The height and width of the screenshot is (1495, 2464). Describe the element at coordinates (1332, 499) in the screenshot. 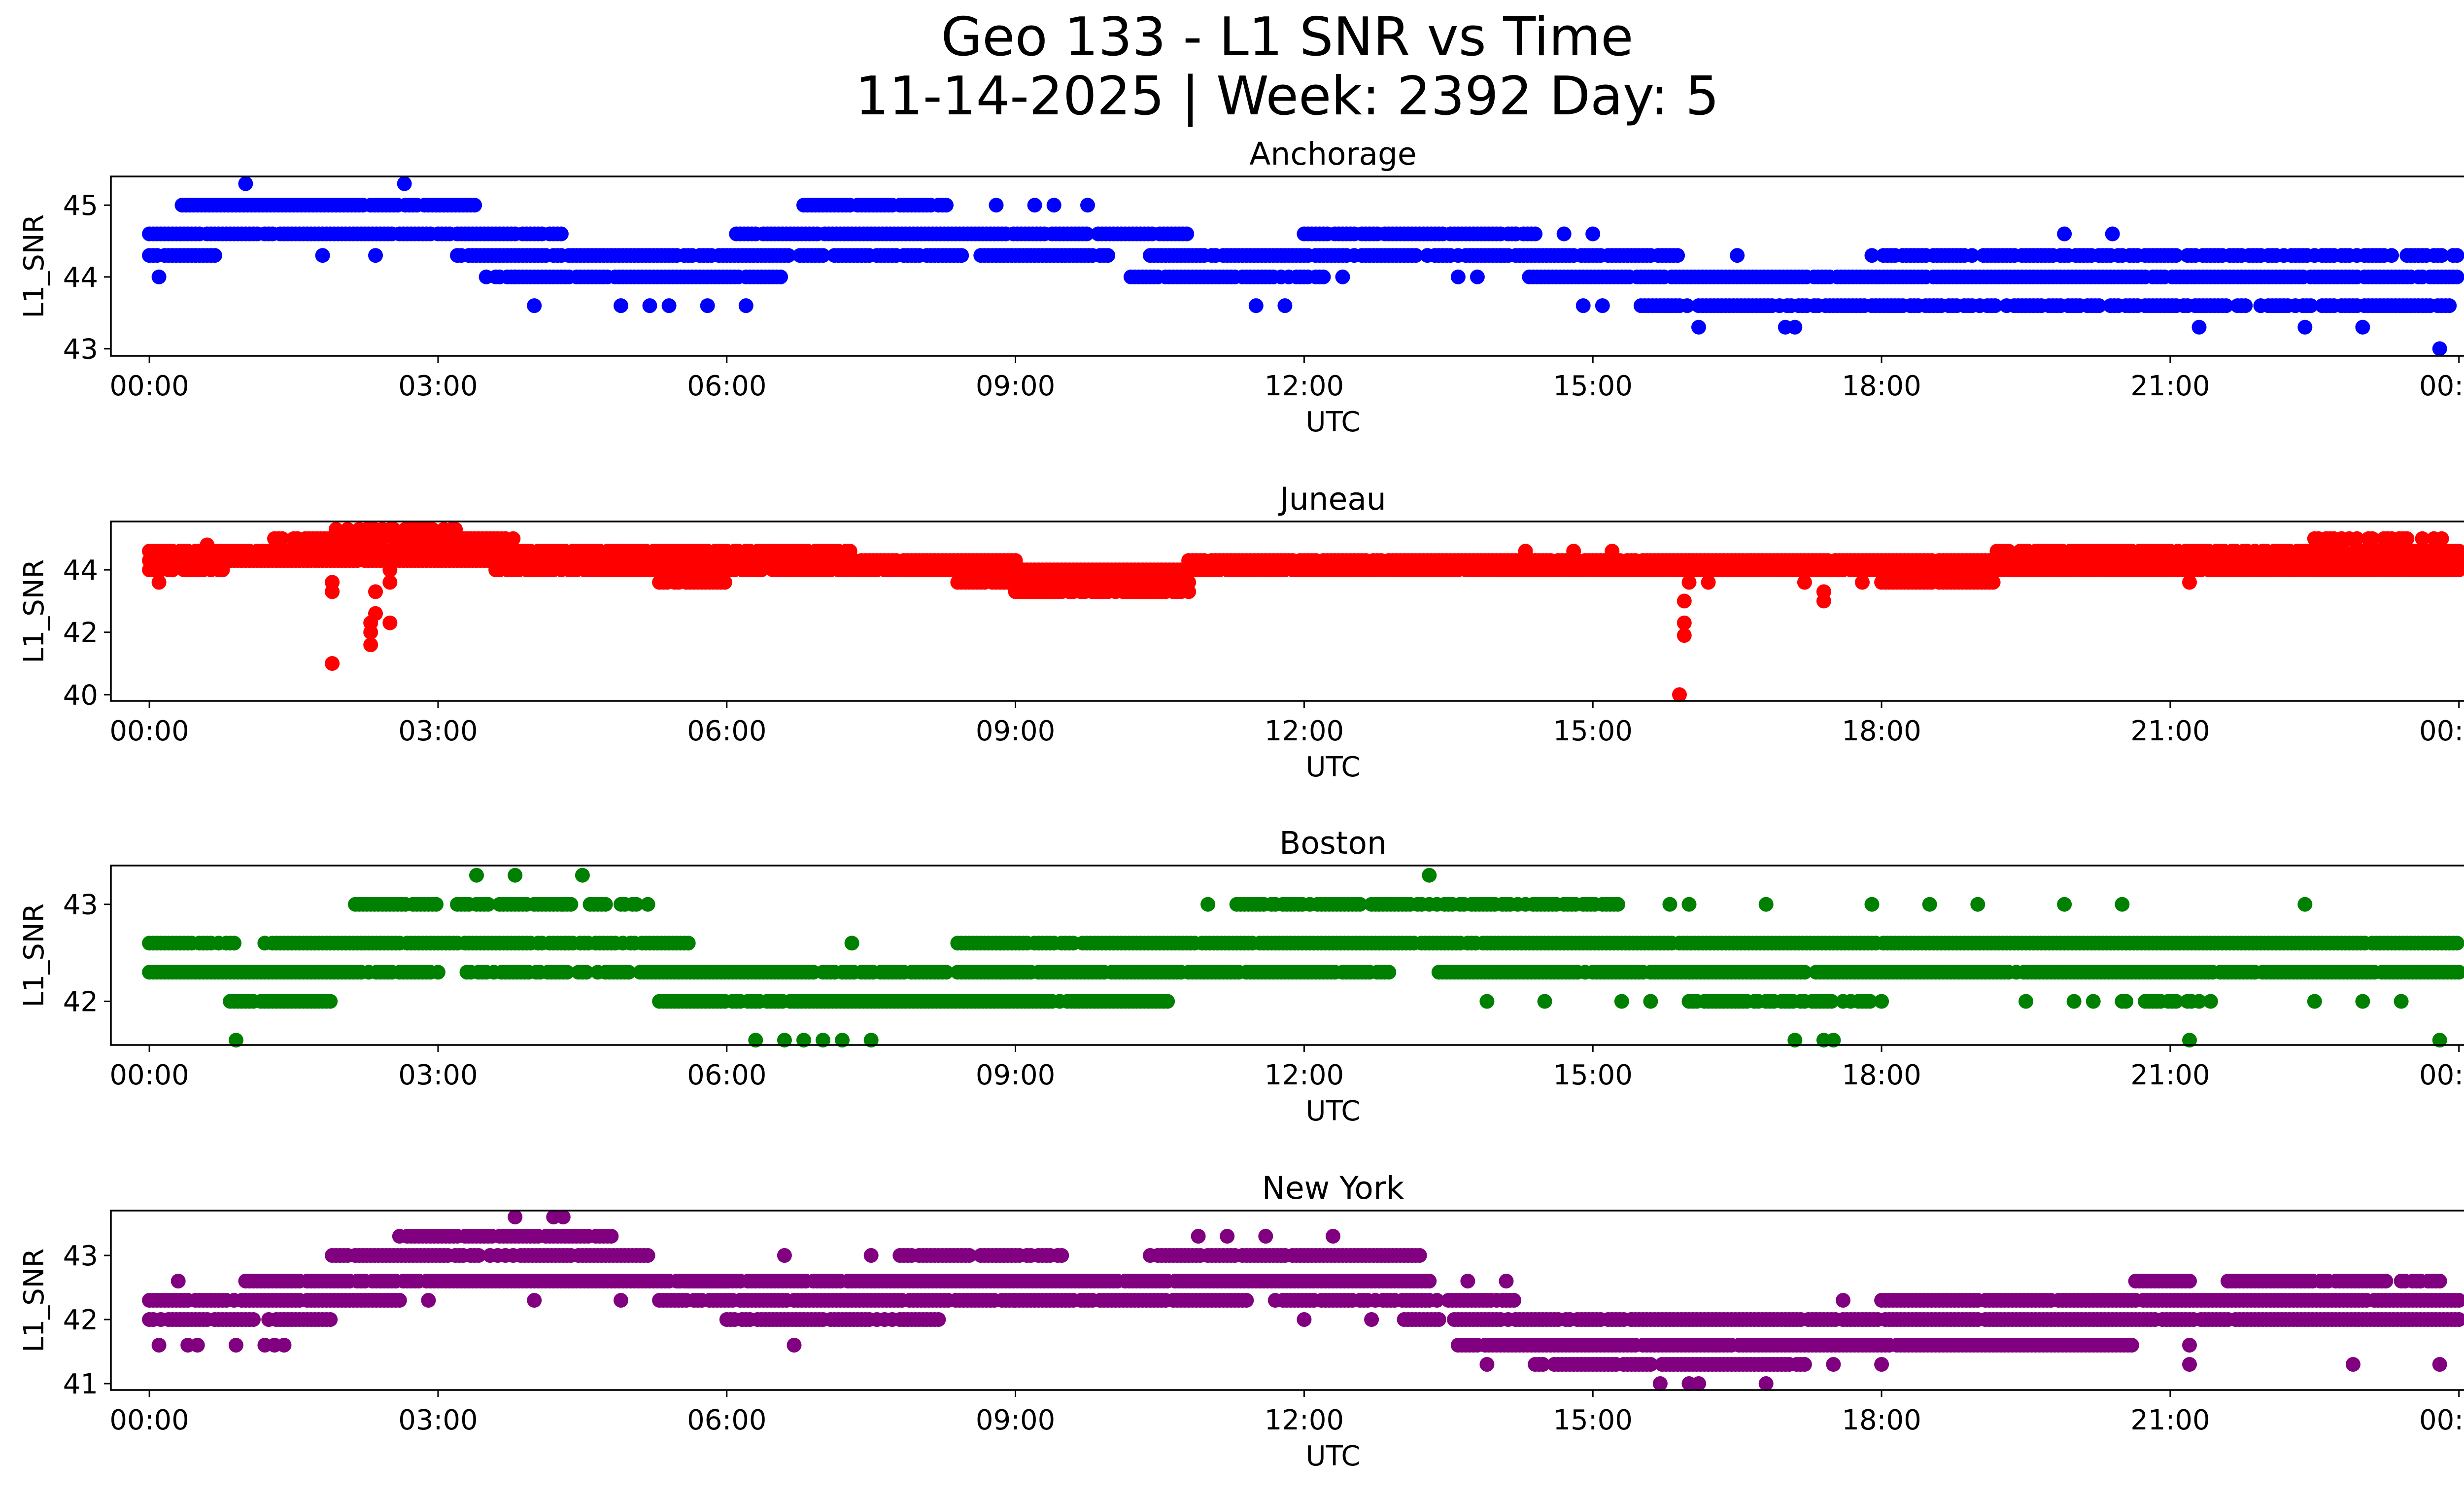

I see `subplot-title: Juneau` at that location.